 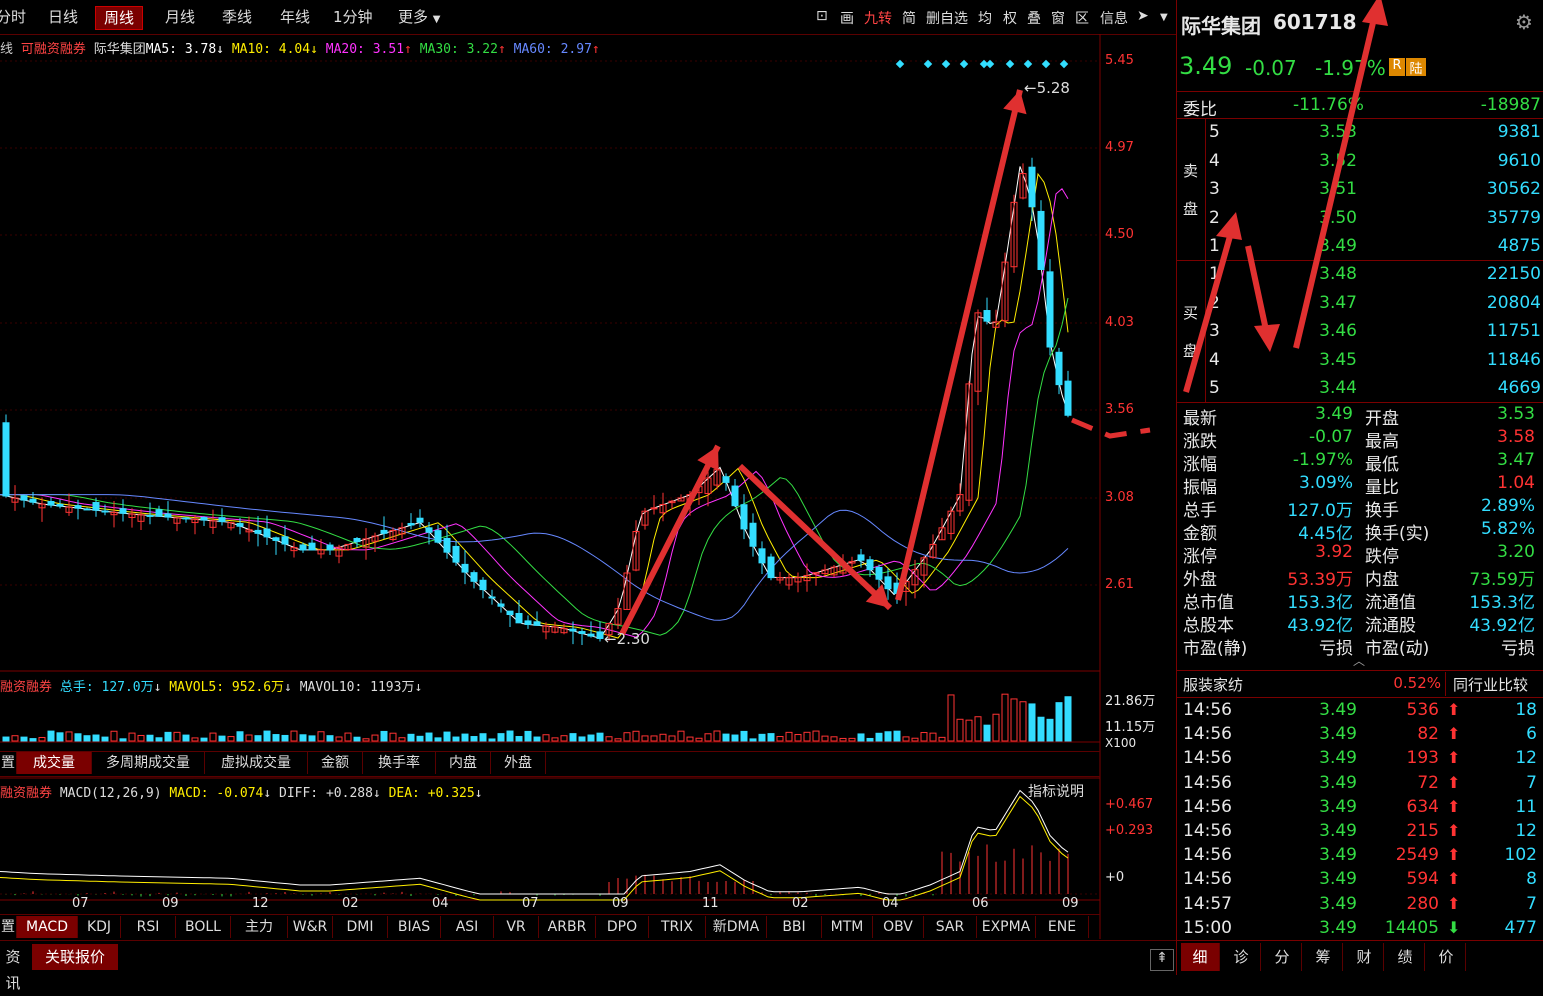 I want to click on indicator-tab: DMI, so click(x=360, y=927).